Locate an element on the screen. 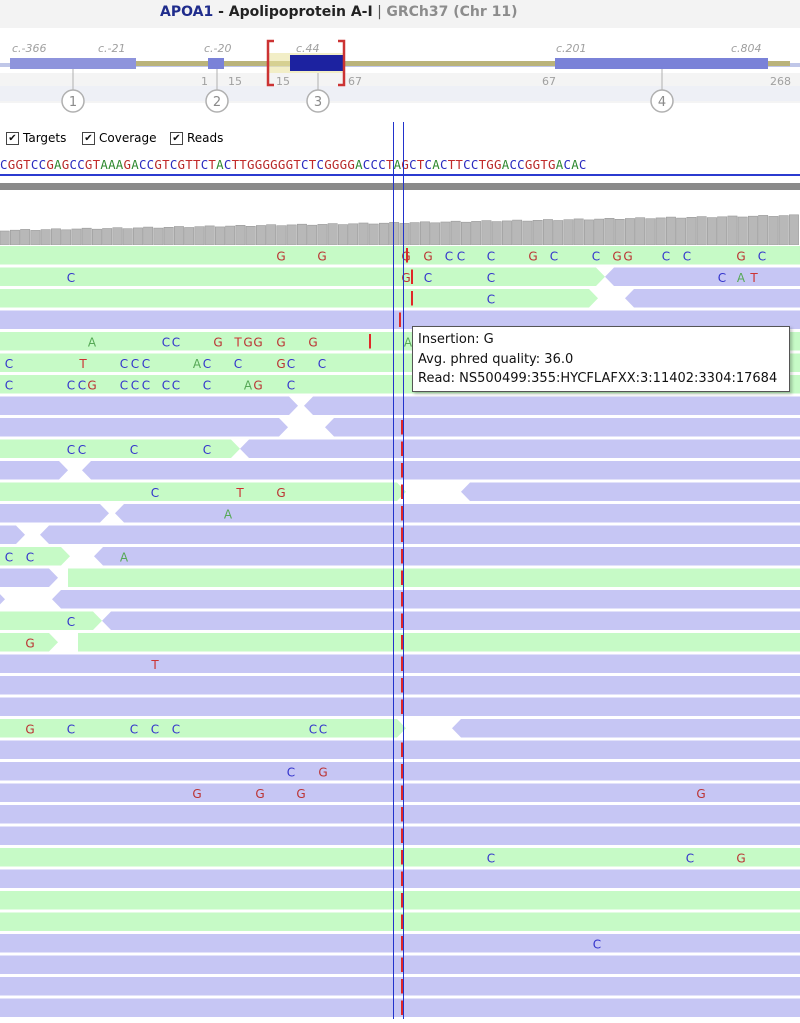 This screenshot has height=1023, width=800. reads-checkbox: ✔ Reads is located at coordinates (196, 138).